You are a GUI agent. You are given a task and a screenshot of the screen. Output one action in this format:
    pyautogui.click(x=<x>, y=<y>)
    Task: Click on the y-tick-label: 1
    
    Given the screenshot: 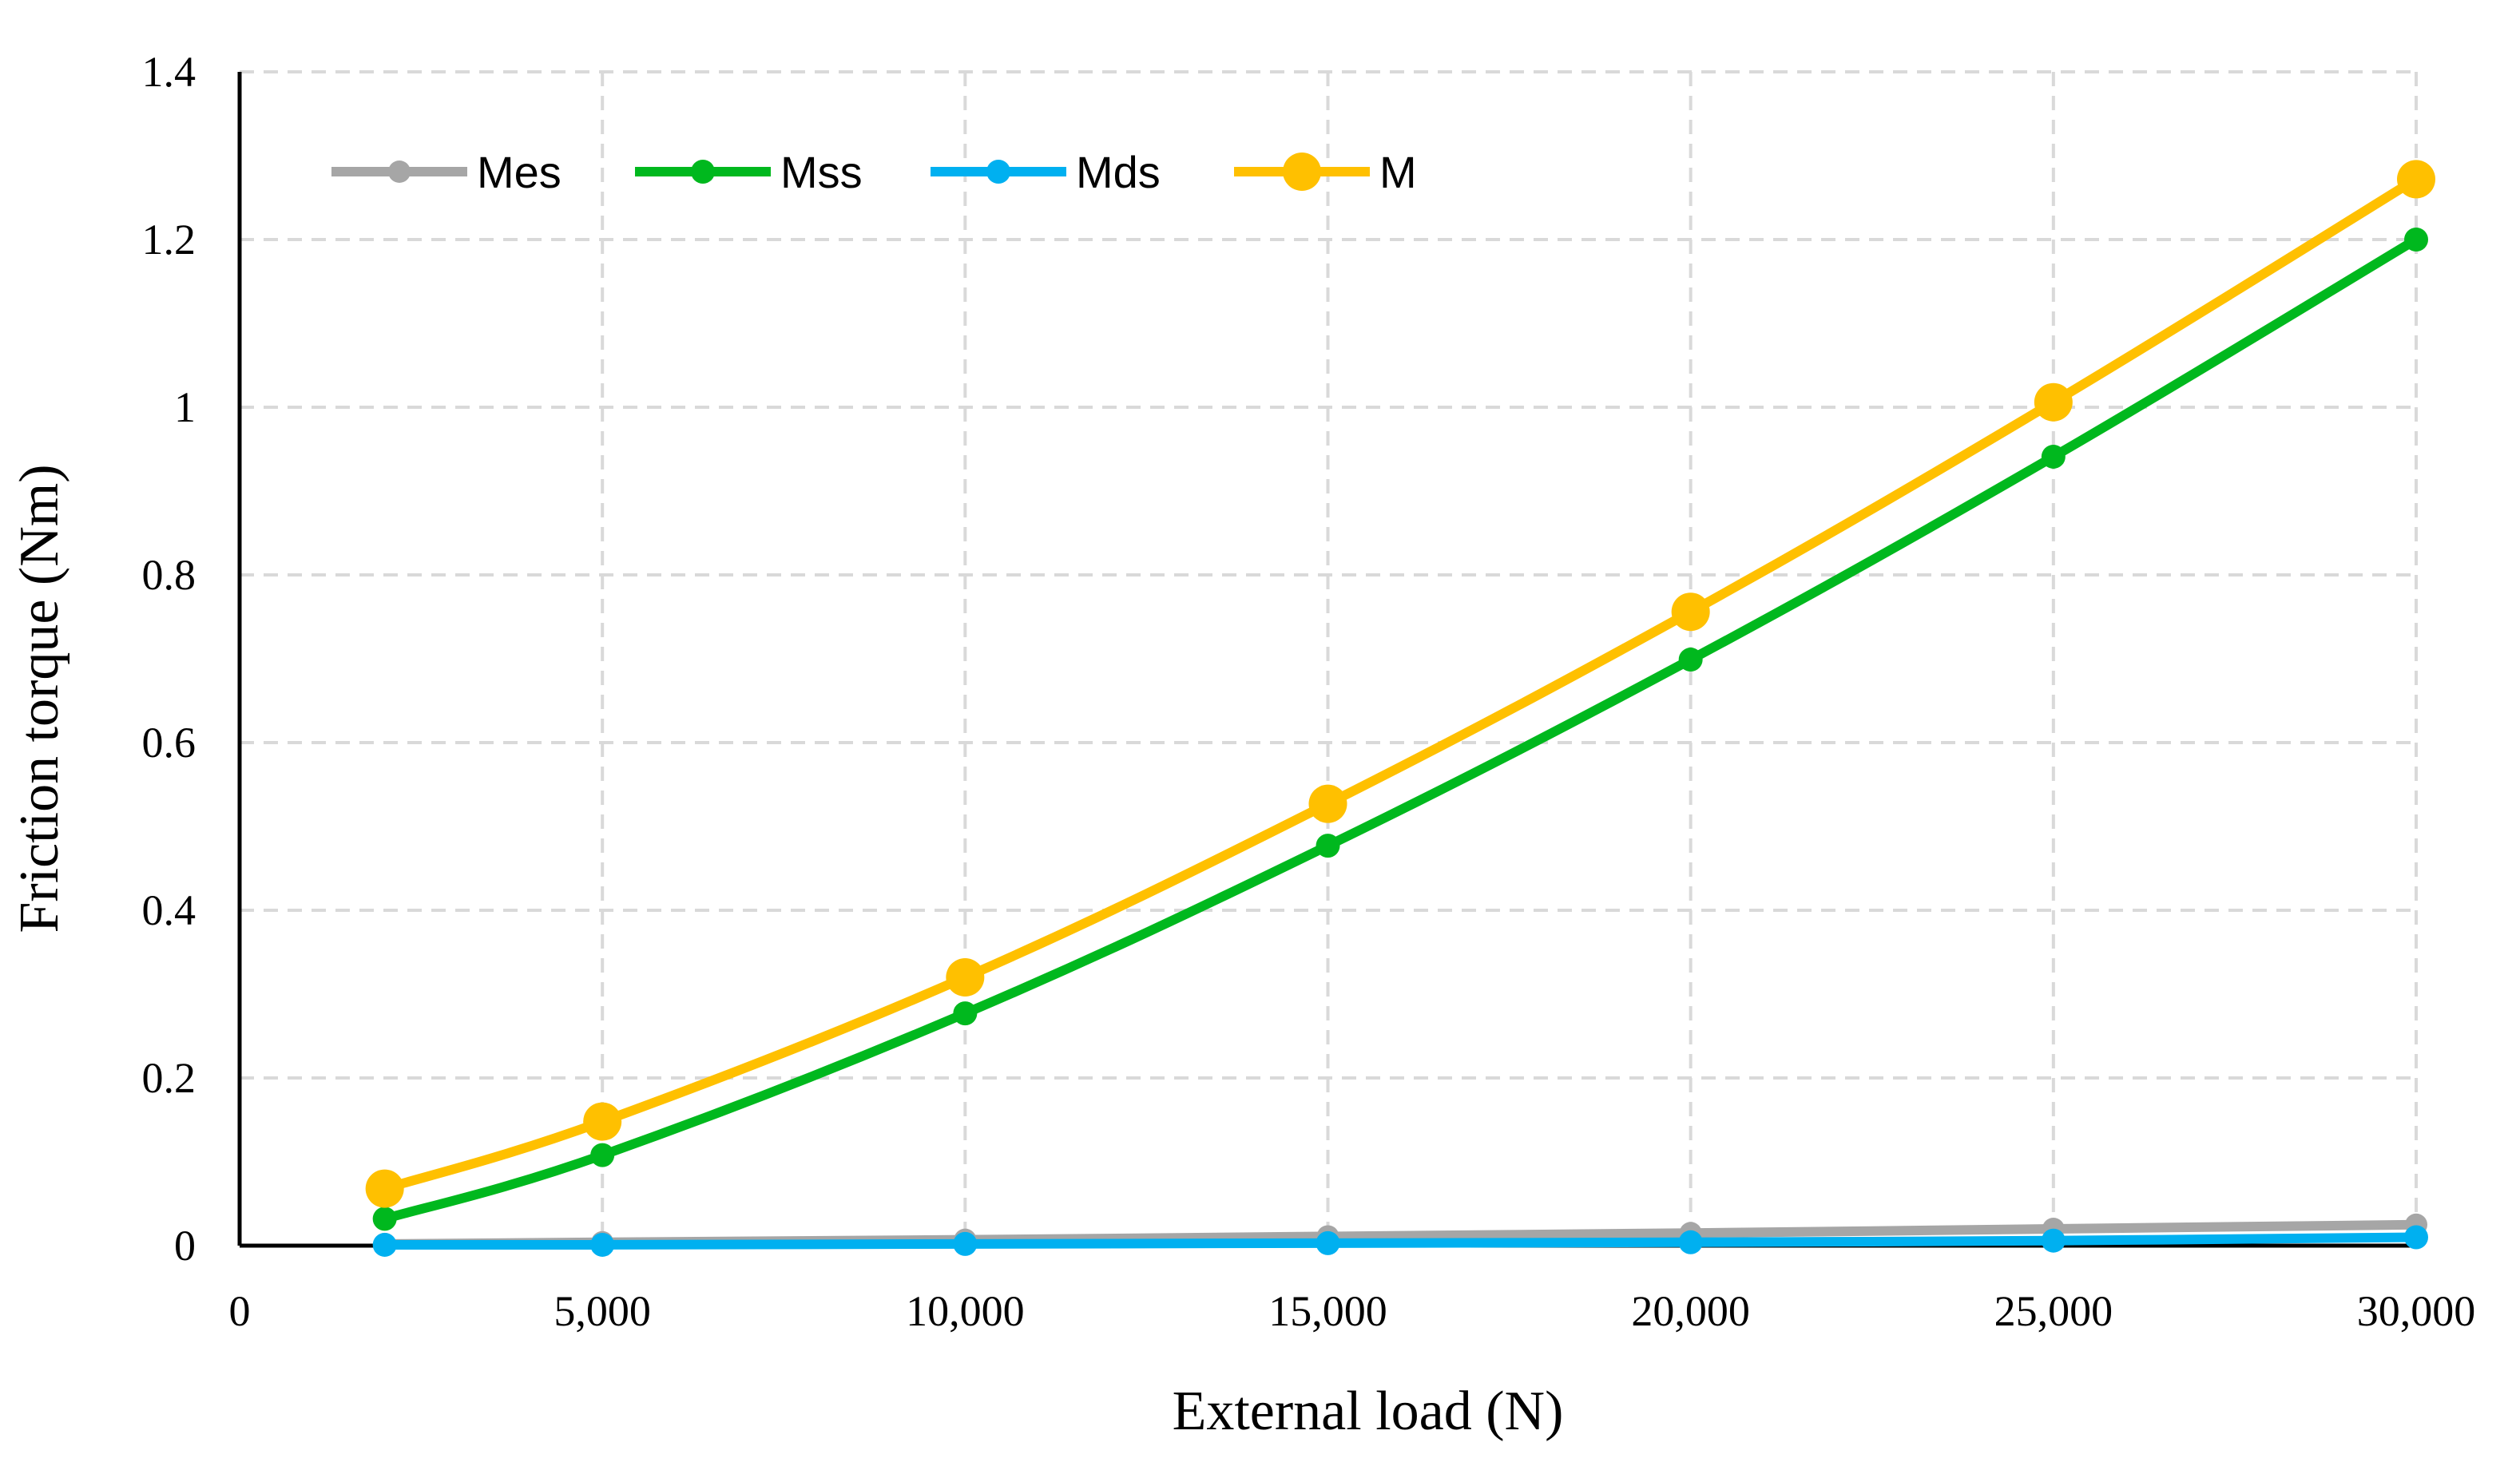 What is the action you would take?
    pyautogui.click(x=185, y=407)
    